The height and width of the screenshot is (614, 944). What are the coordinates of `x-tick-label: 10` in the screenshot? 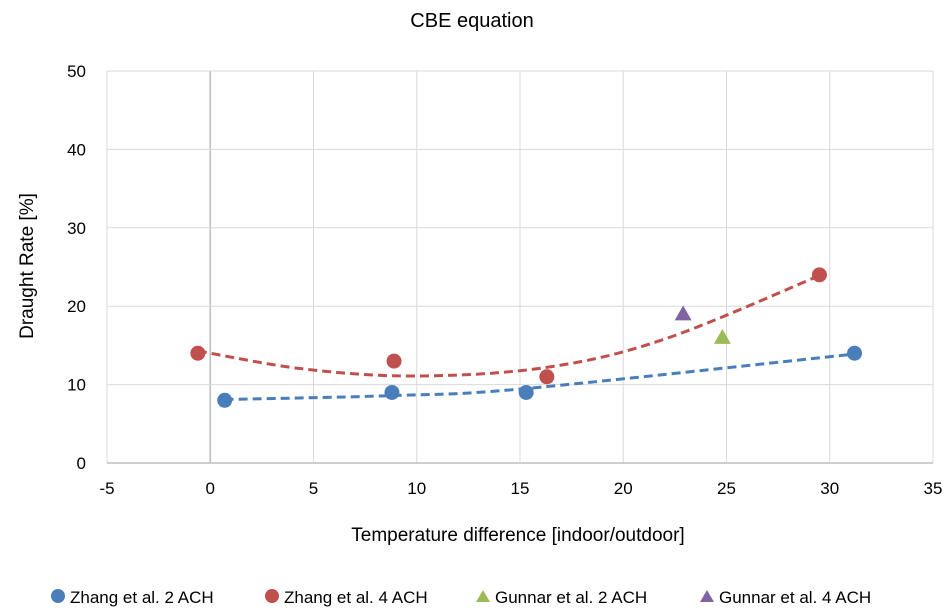 It's located at (416, 488).